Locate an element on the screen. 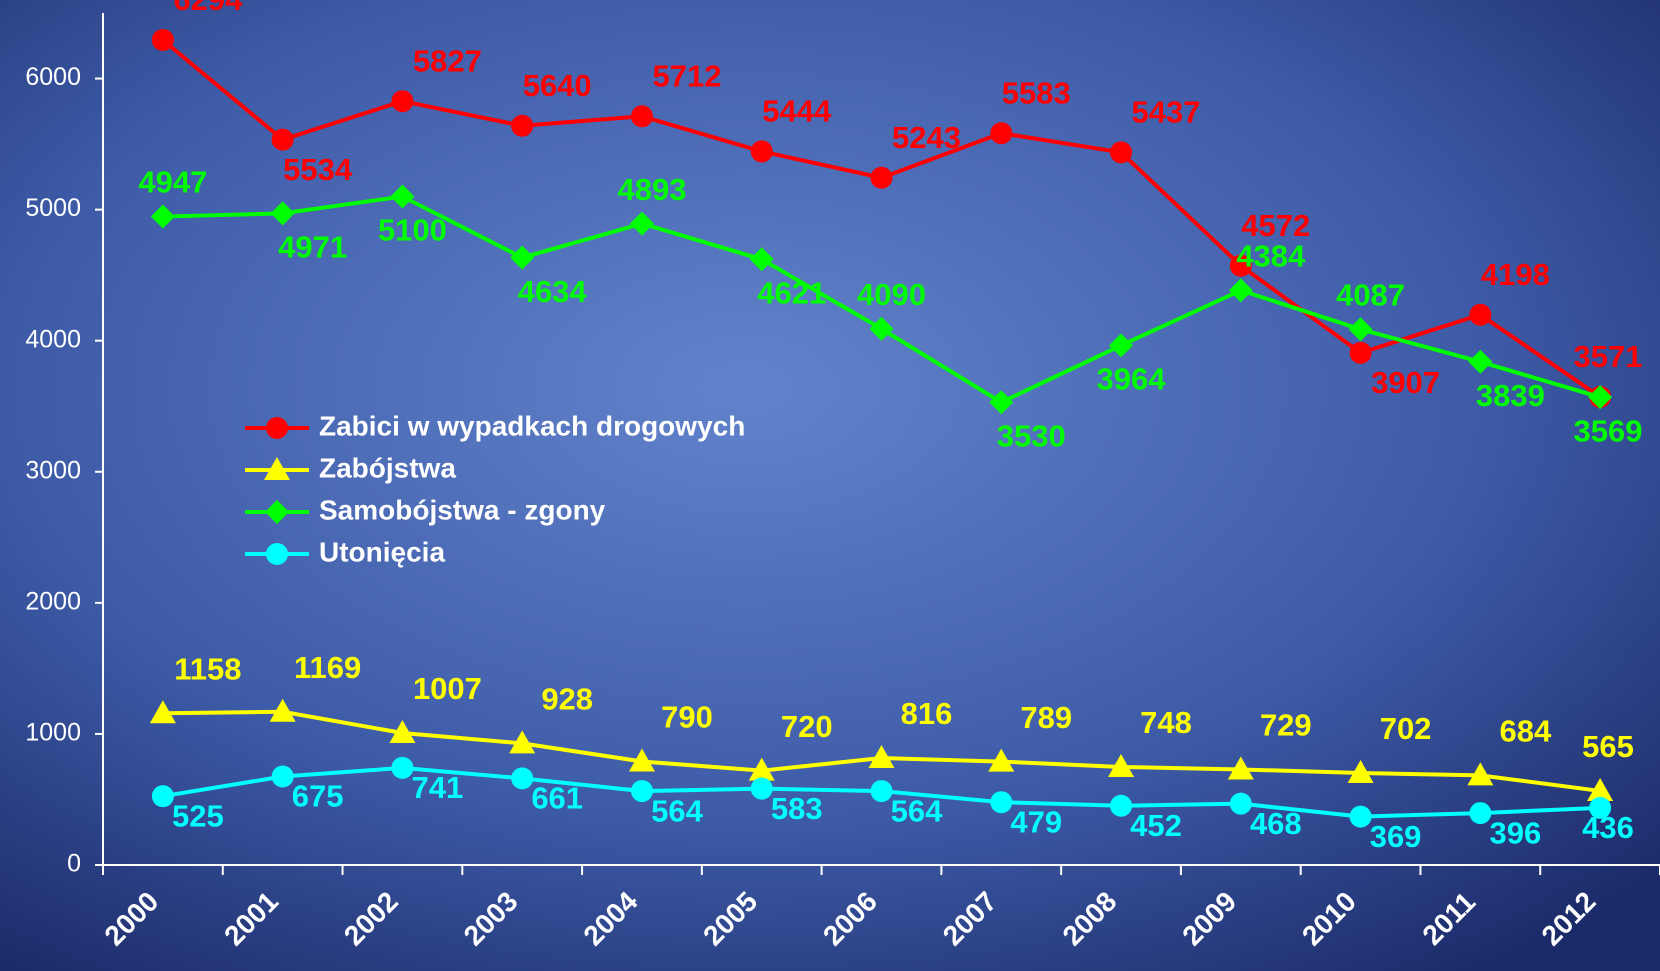 This screenshot has width=1660, height=971. data-label: 816 is located at coordinates (927, 713).